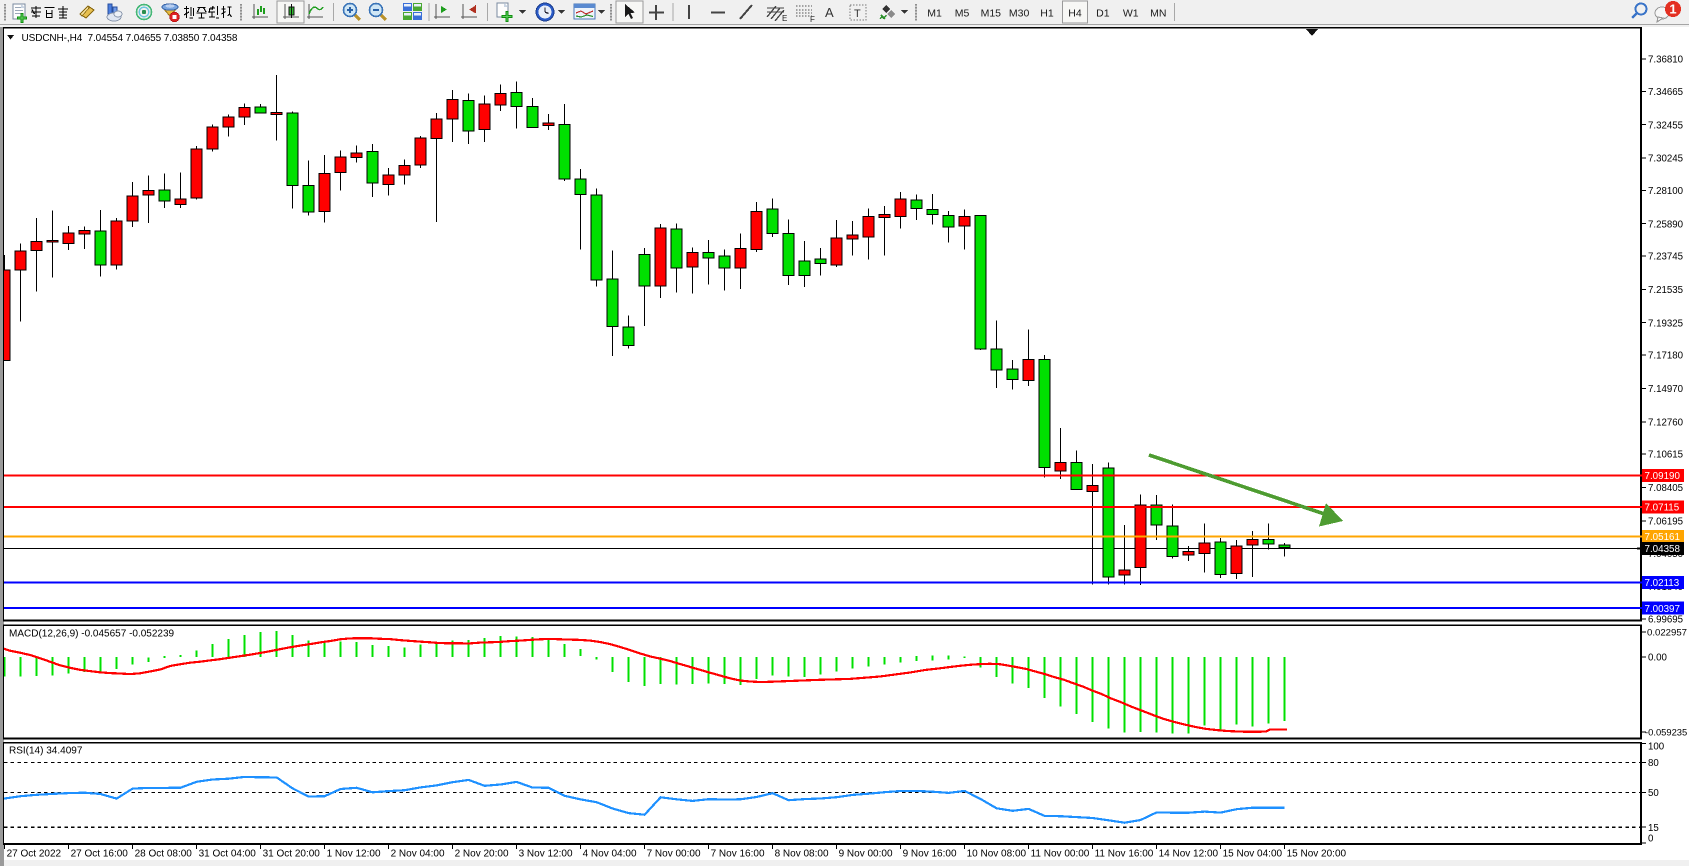 Image resolution: width=1689 pixels, height=866 pixels. What do you see at coordinates (930, 854) in the screenshot?
I see `svg-text: 9 Nov 16:00` at bounding box center [930, 854].